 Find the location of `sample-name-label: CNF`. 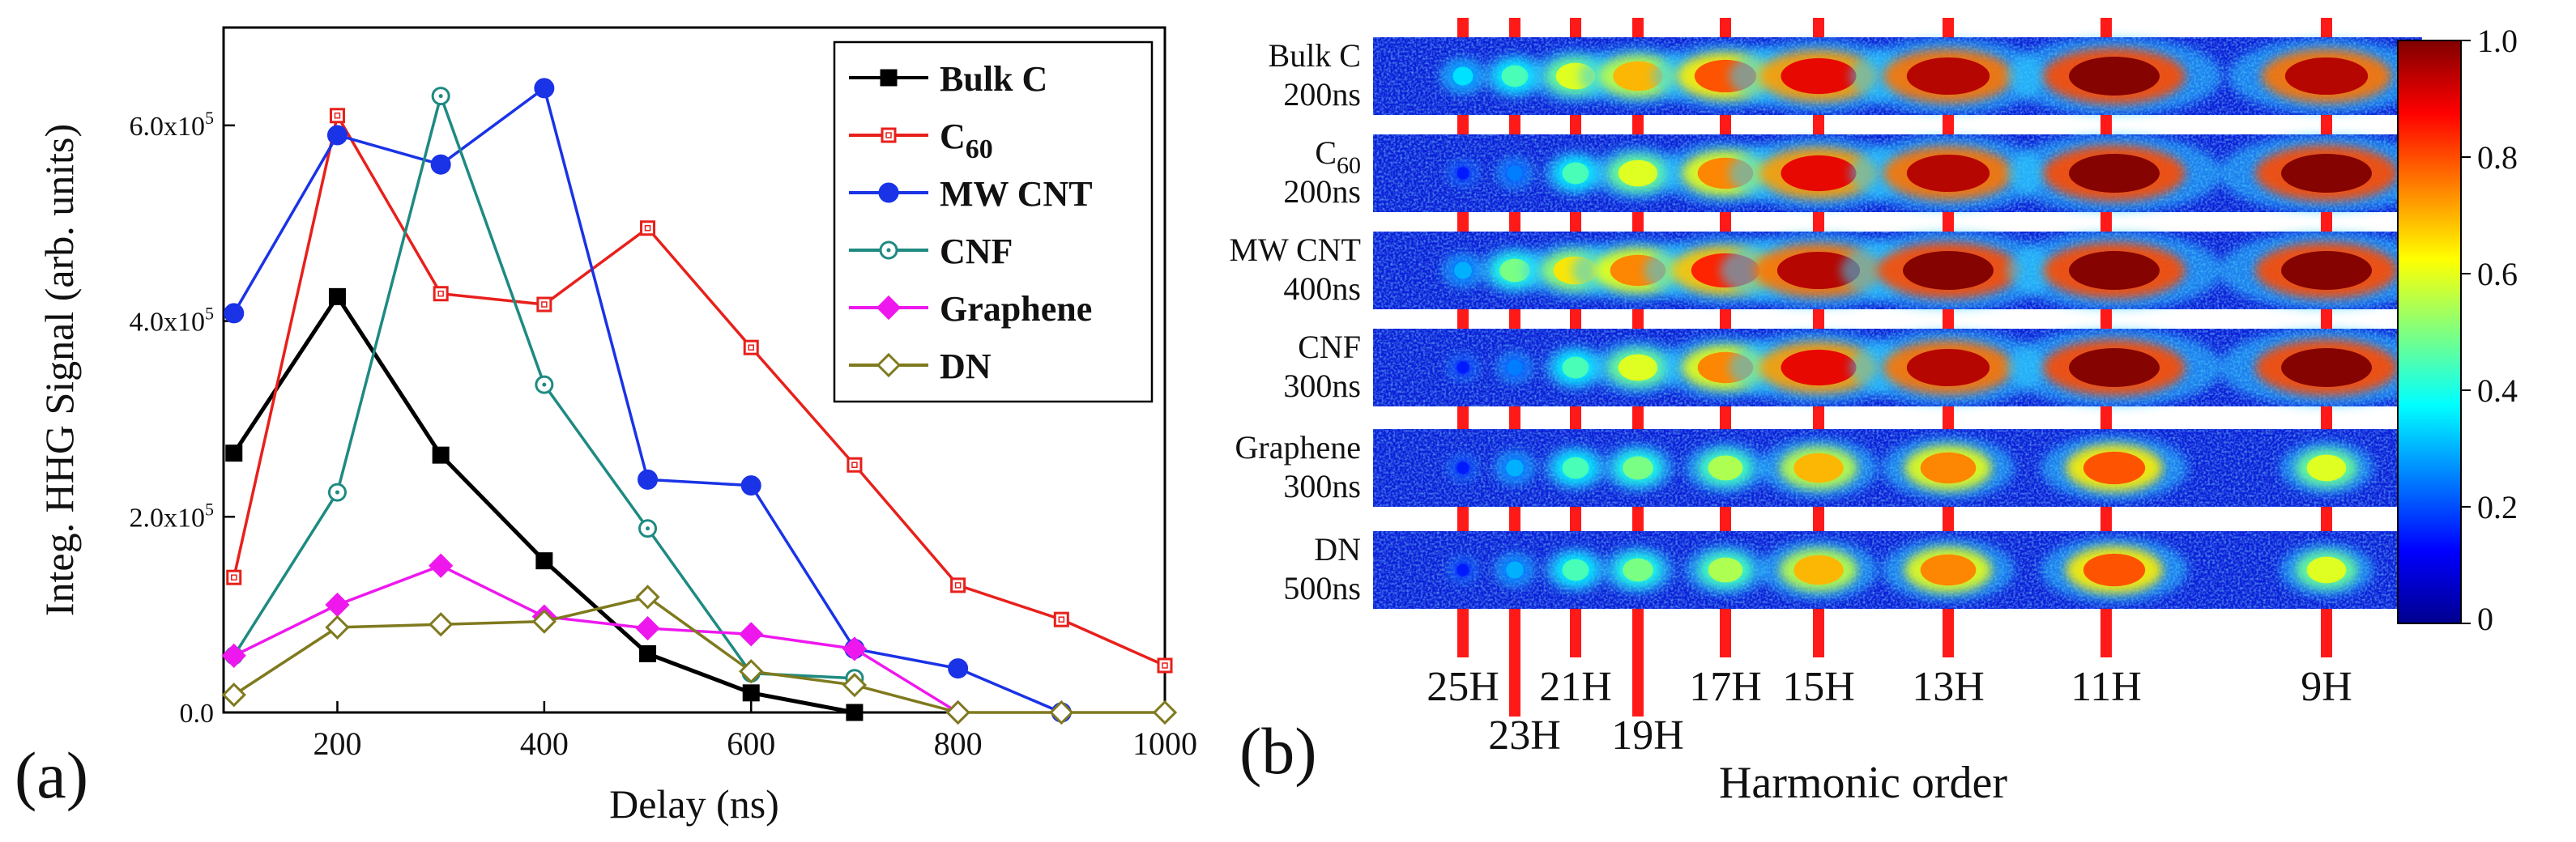

sample-name-label: CNF is located at coordinates (1329, 347).